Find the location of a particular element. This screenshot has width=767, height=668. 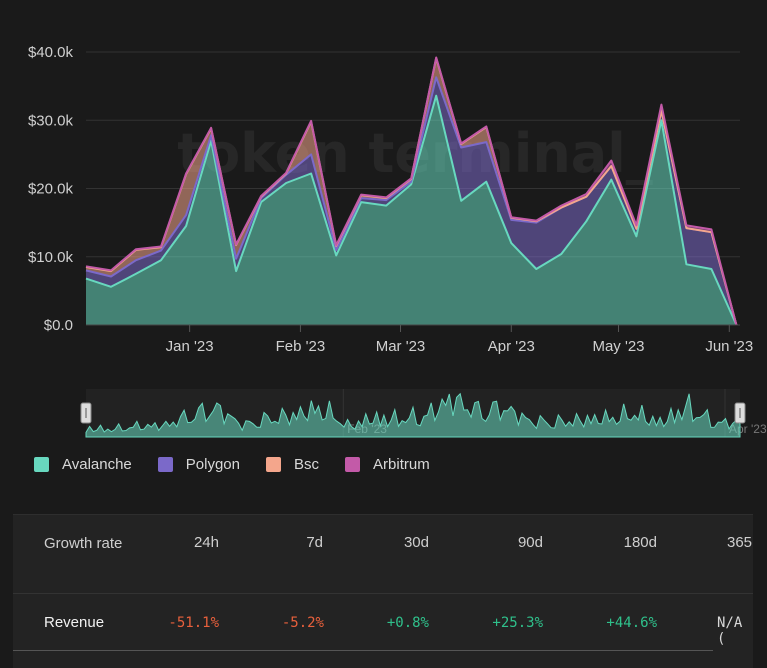

revenue-7d: -5.2% is located at coordinates (302, 623).